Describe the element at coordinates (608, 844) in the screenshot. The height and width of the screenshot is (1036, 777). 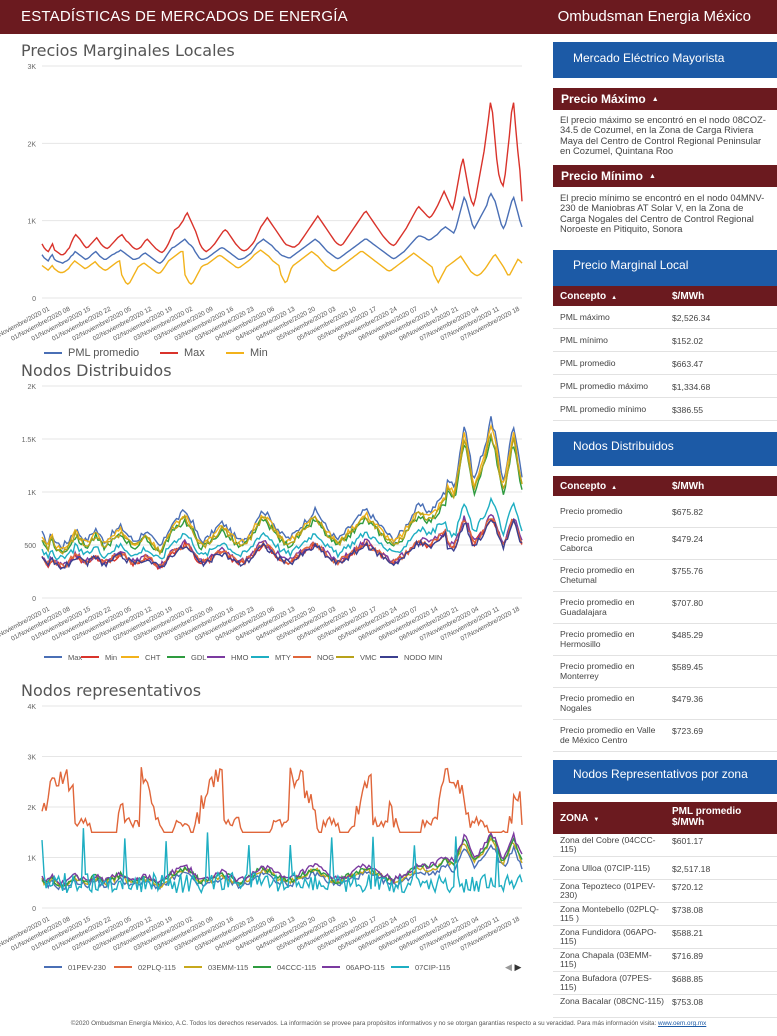
I see `zona-row-label: Zona del Cobre (04CCC-115)` at that location.